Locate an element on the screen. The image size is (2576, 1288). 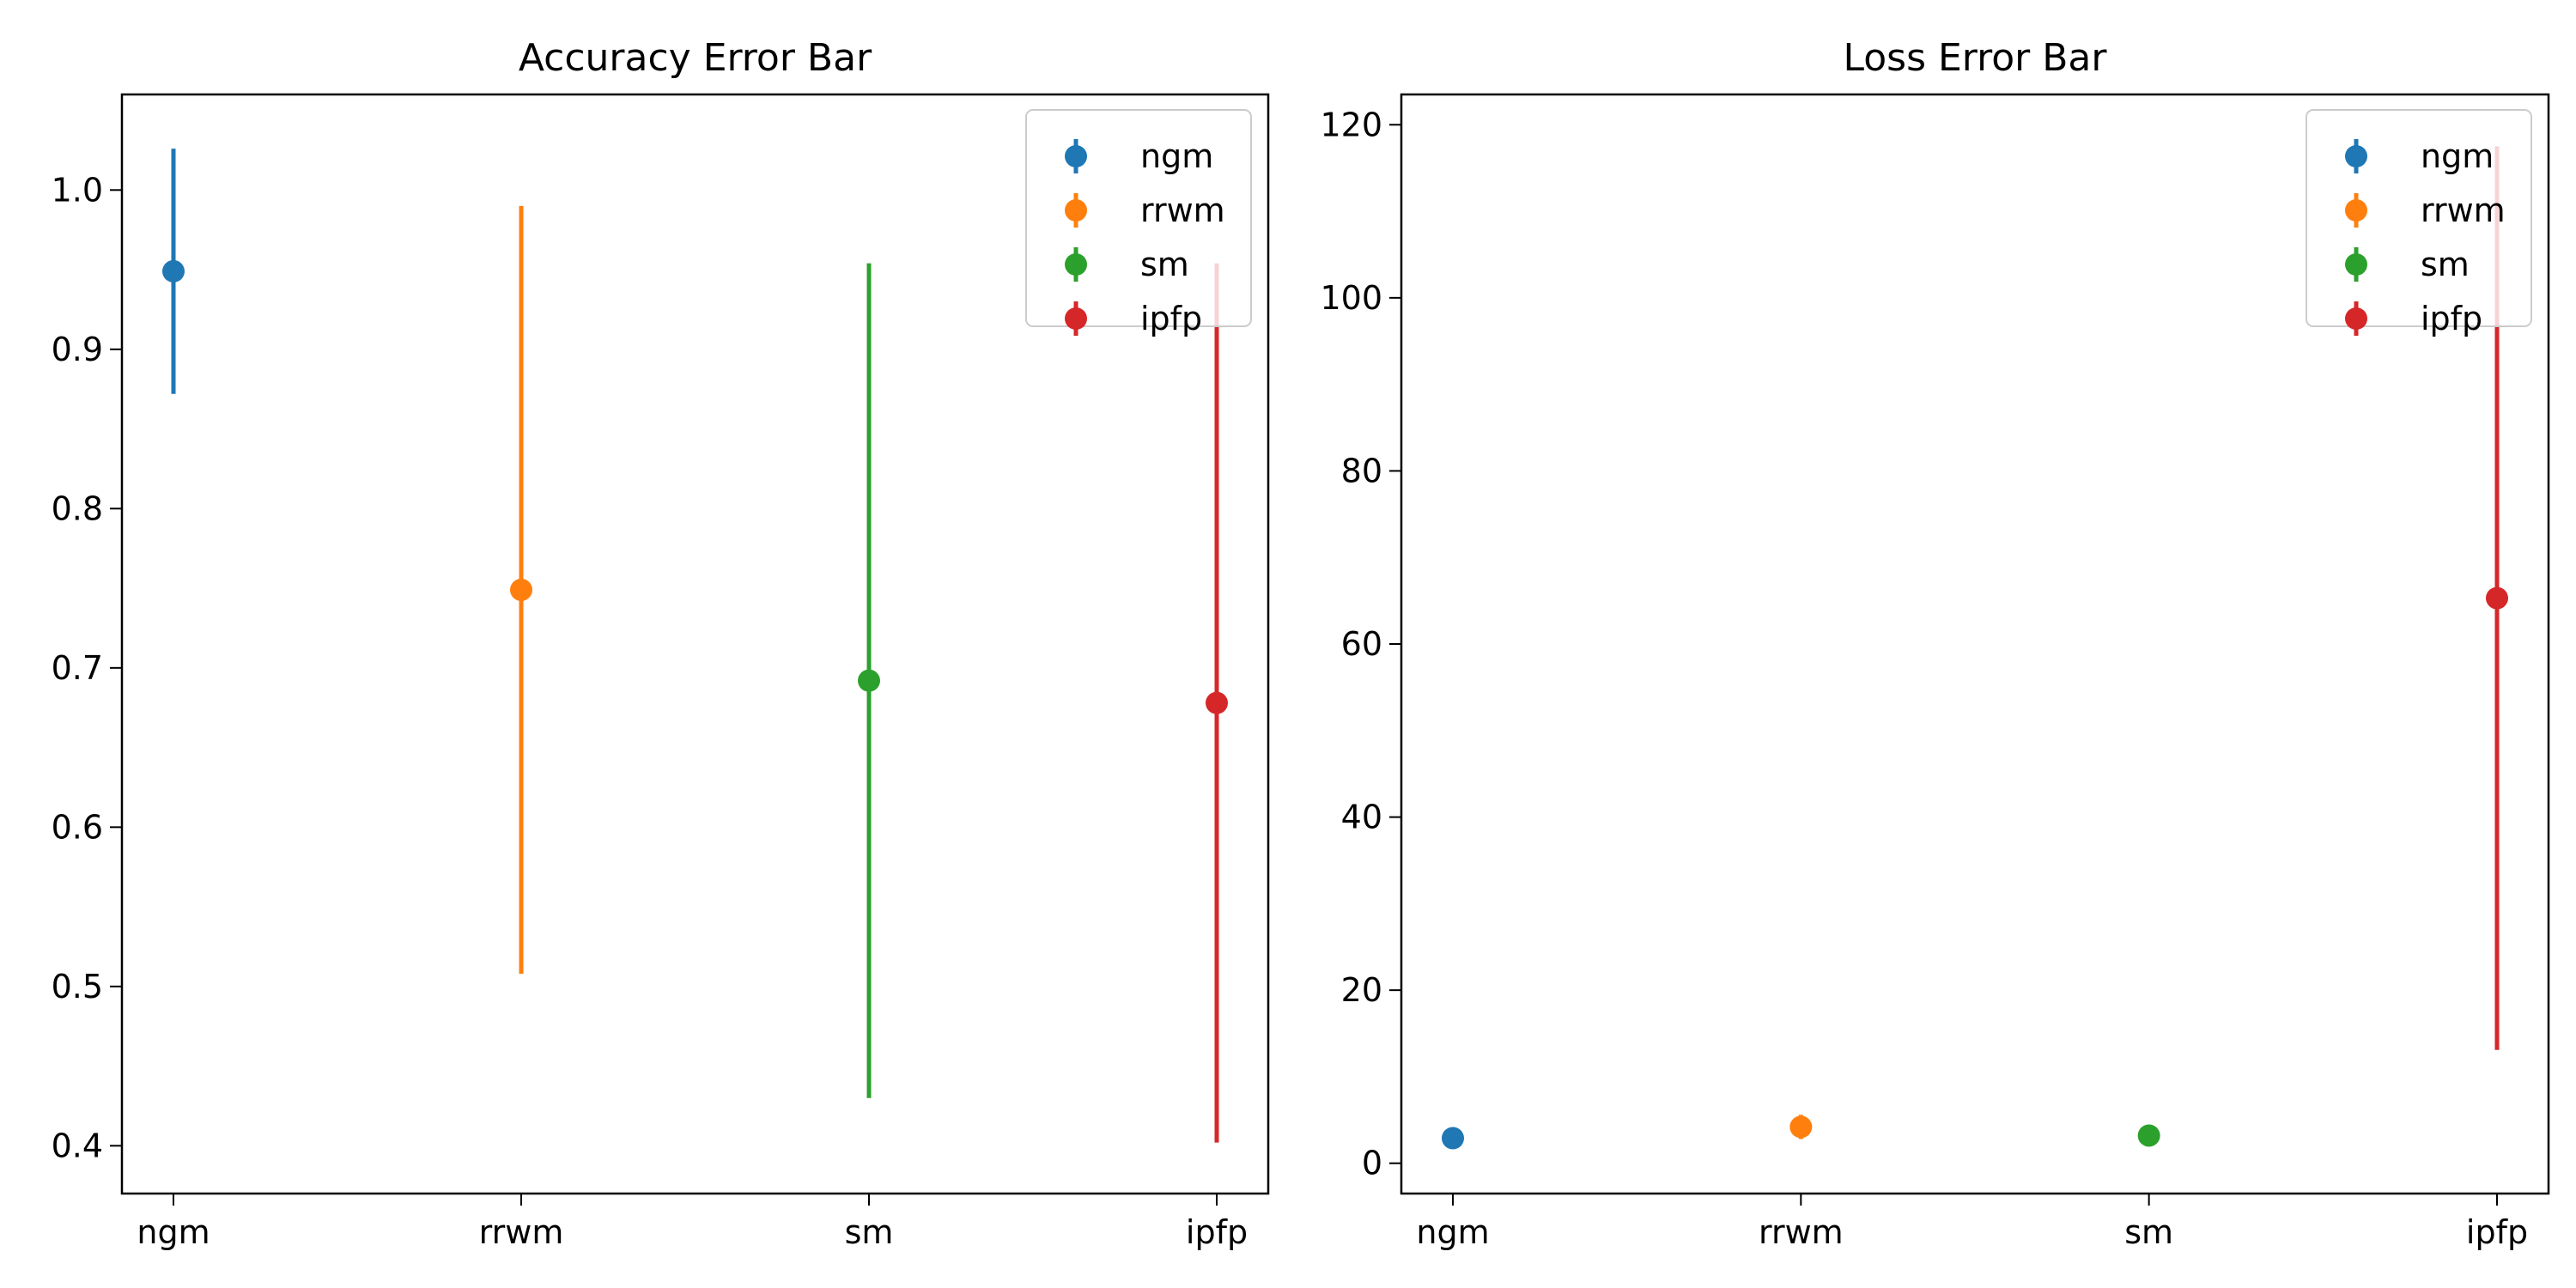
accuracy-ytick-label: 0.4 is located at coordinates (77, 1145).